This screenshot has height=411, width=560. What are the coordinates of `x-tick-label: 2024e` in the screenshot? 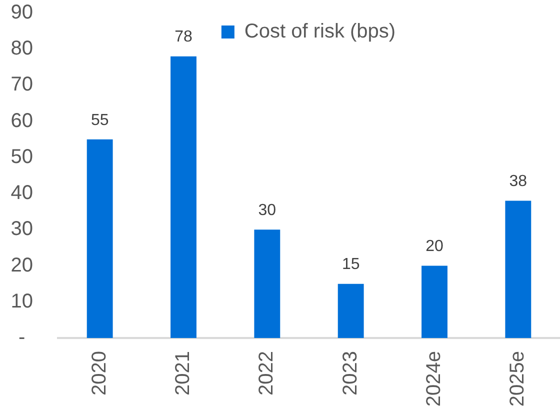 It's located at (434, 379).